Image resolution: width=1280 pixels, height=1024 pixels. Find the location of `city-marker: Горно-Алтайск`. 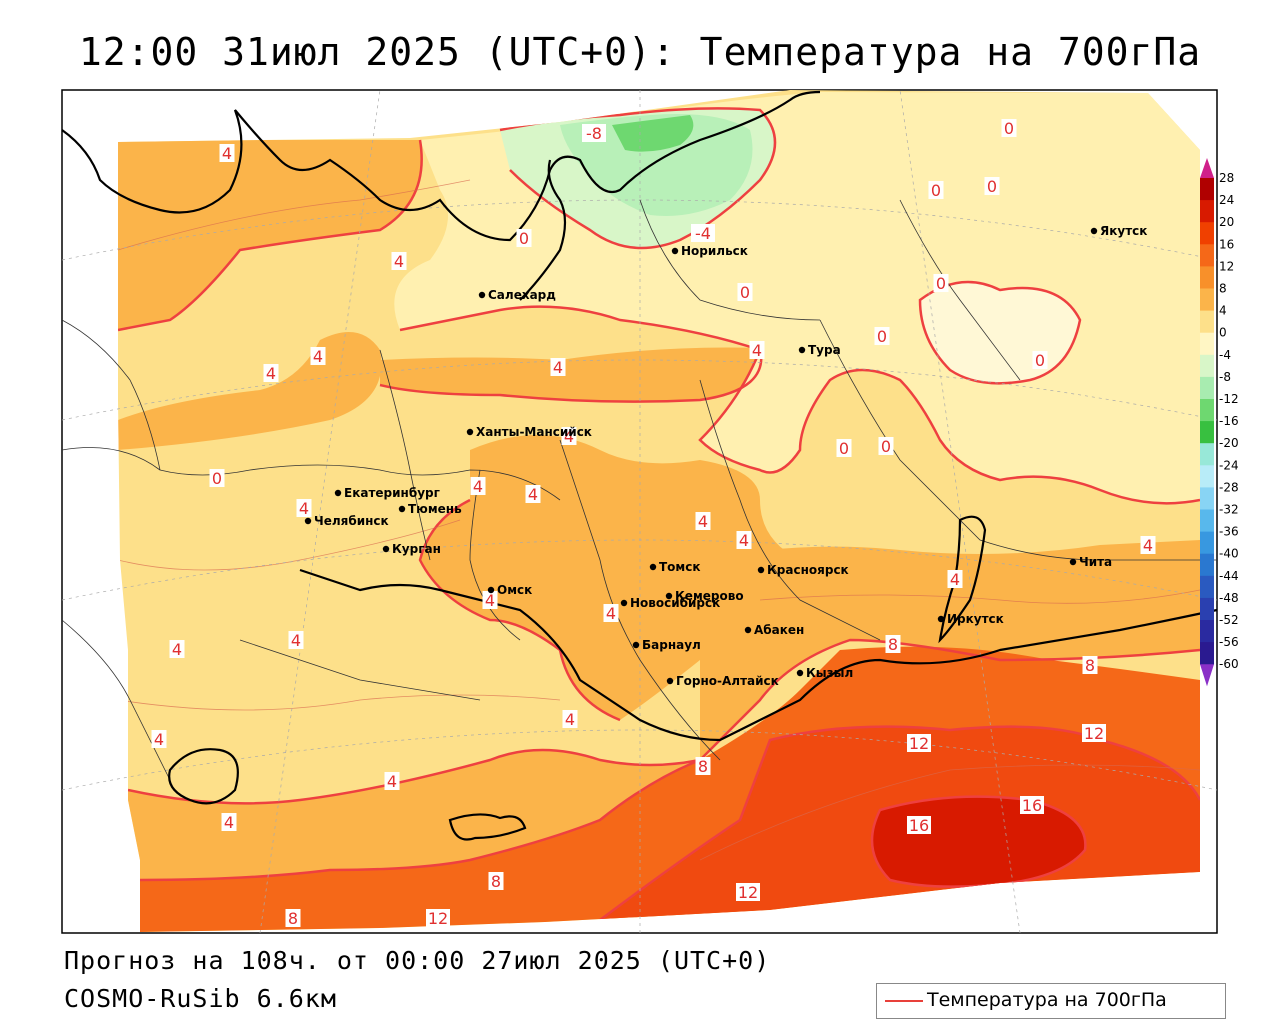

city-marker: Горно-Алтайск is located at coordinates (722, 681).